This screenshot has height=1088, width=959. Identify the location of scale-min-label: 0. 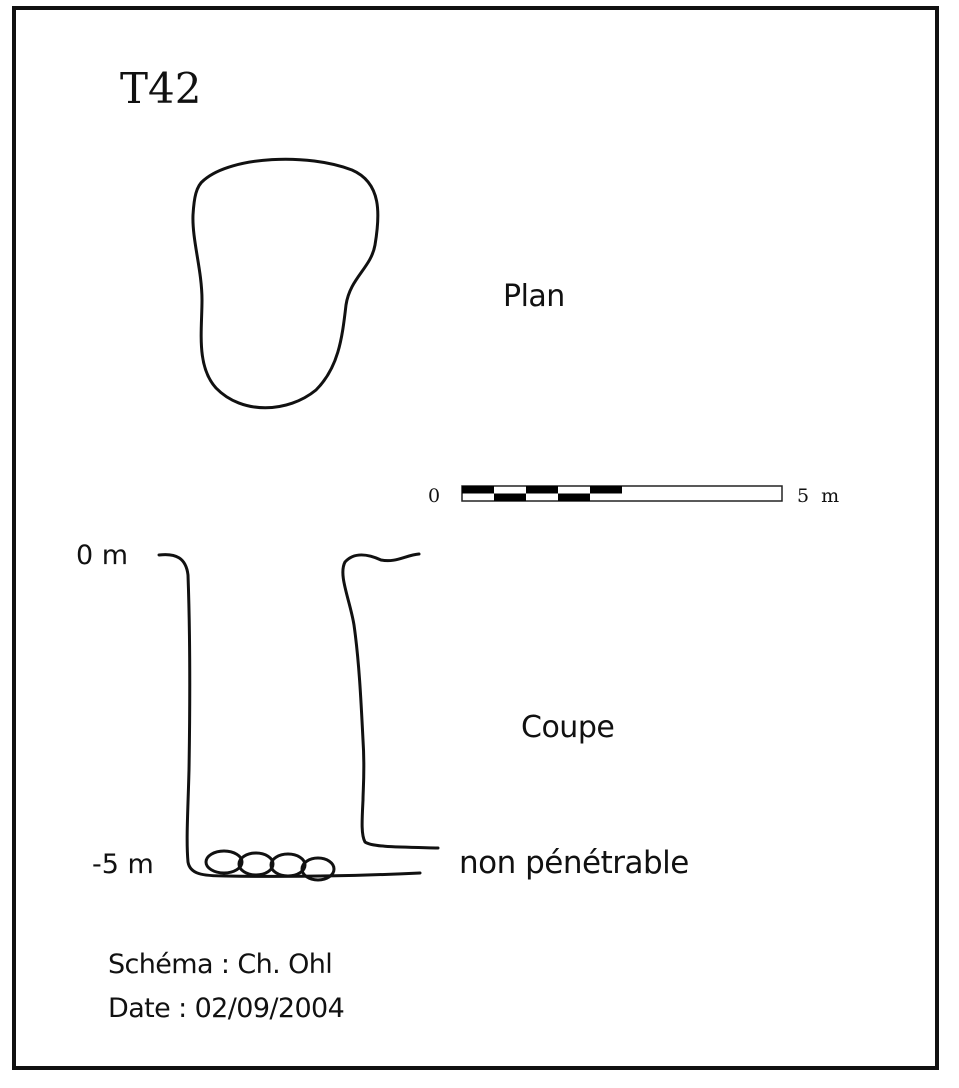
(434, 496).